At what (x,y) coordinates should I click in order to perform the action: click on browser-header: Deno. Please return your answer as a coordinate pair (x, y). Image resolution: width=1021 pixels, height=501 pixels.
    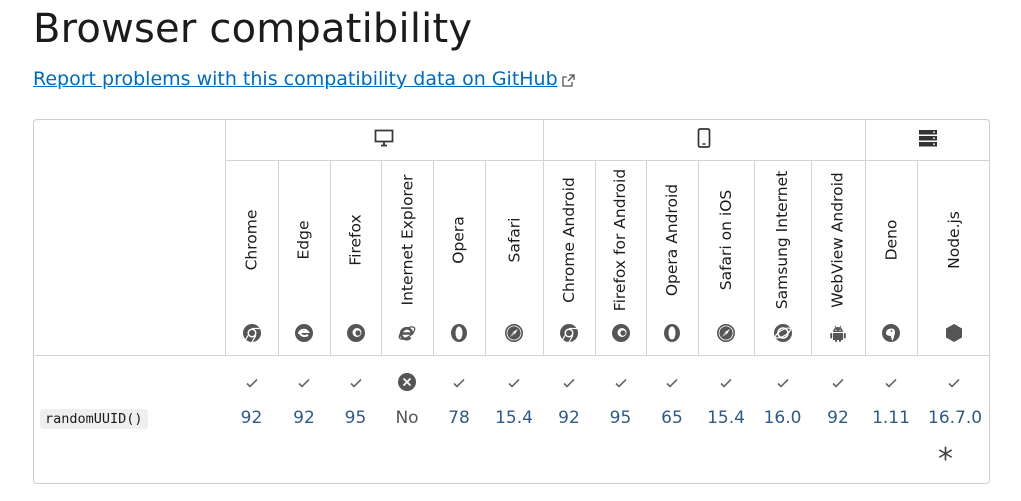
    Looking at the image, I should click on (891, 240).